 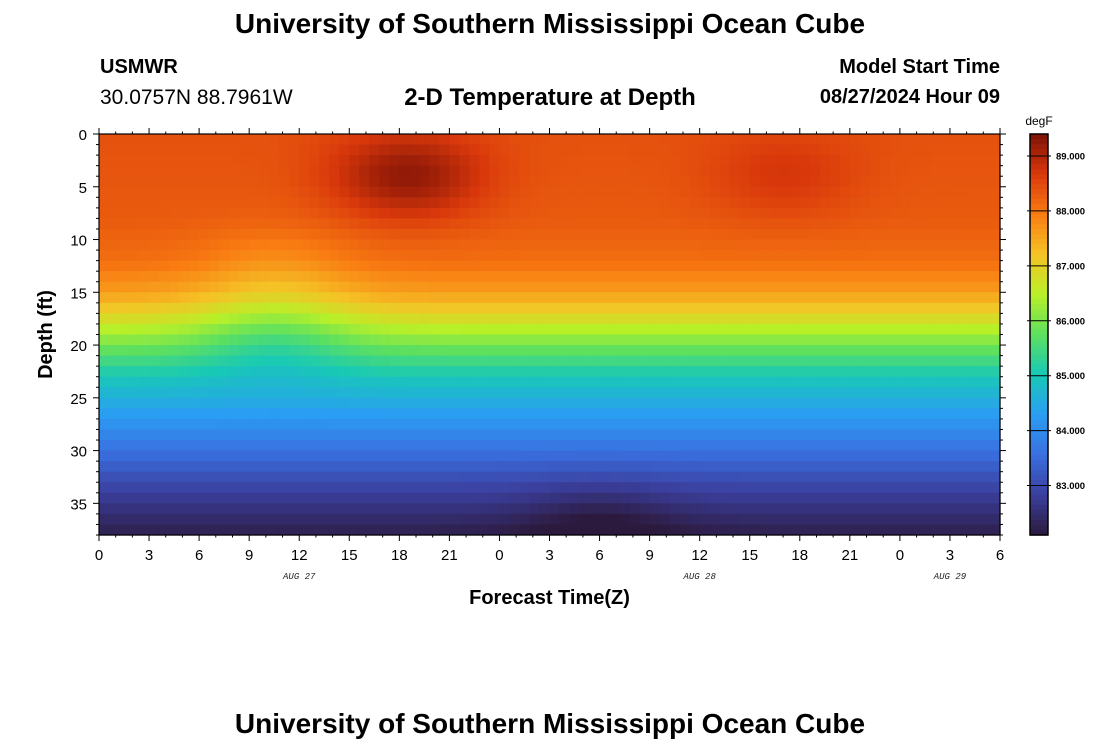 What do you see at coordinates (1070, 211) in the screenshot?
I see `colorbar-tick-label: 88.000` at bounding box center [1070, 211].